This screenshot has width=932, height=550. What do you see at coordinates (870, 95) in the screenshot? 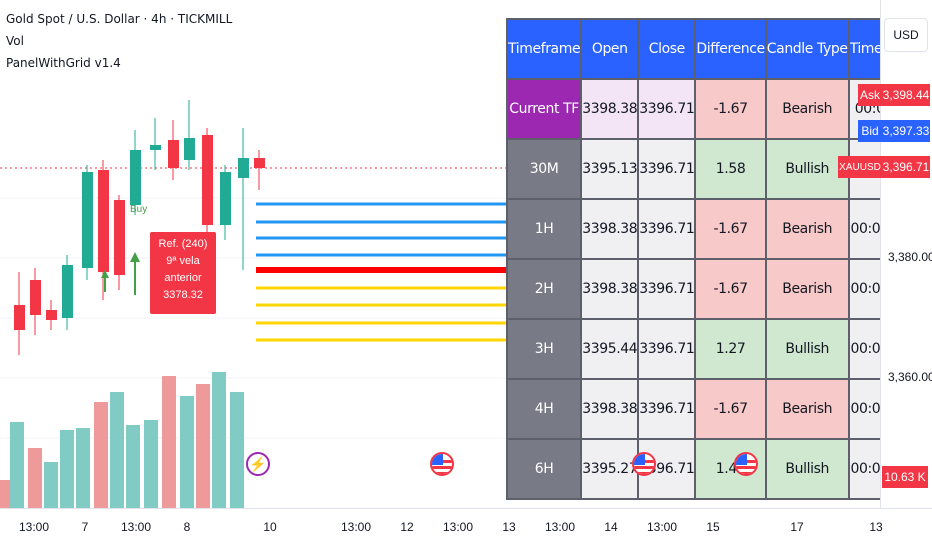
I see `ask-label-tag: Ask` at bounding box center [870, 95].